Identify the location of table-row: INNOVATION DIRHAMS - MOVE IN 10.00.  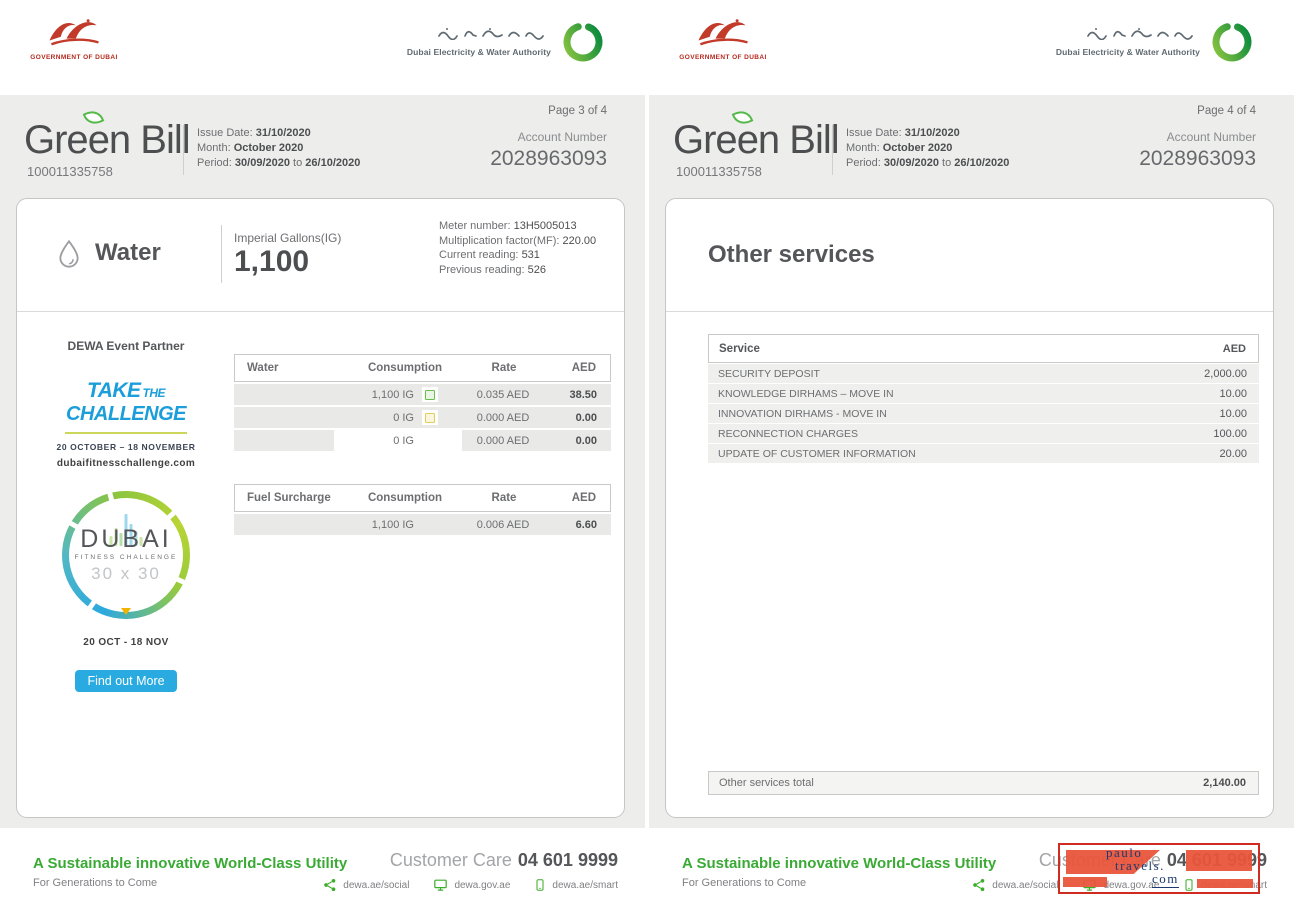
(983, 413).